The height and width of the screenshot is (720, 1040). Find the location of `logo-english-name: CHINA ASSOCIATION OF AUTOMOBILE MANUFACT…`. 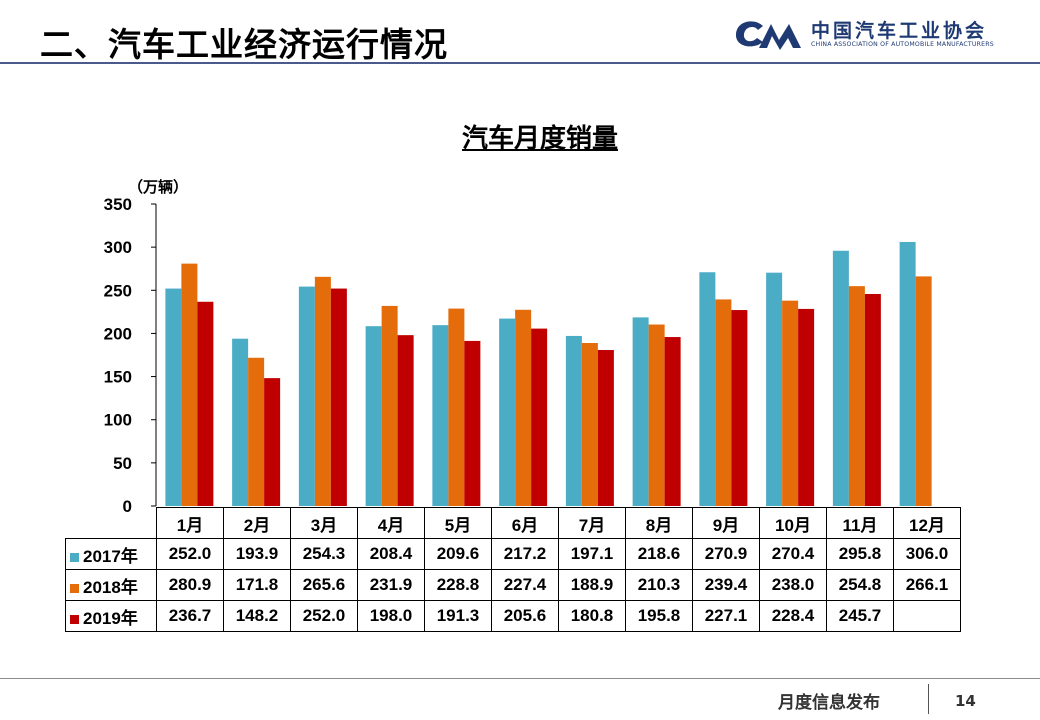

logo-english-name: CHINA ASSOCIATION OF AUTOMOBILE MANUFACT… is located at coordinates (902, 44).